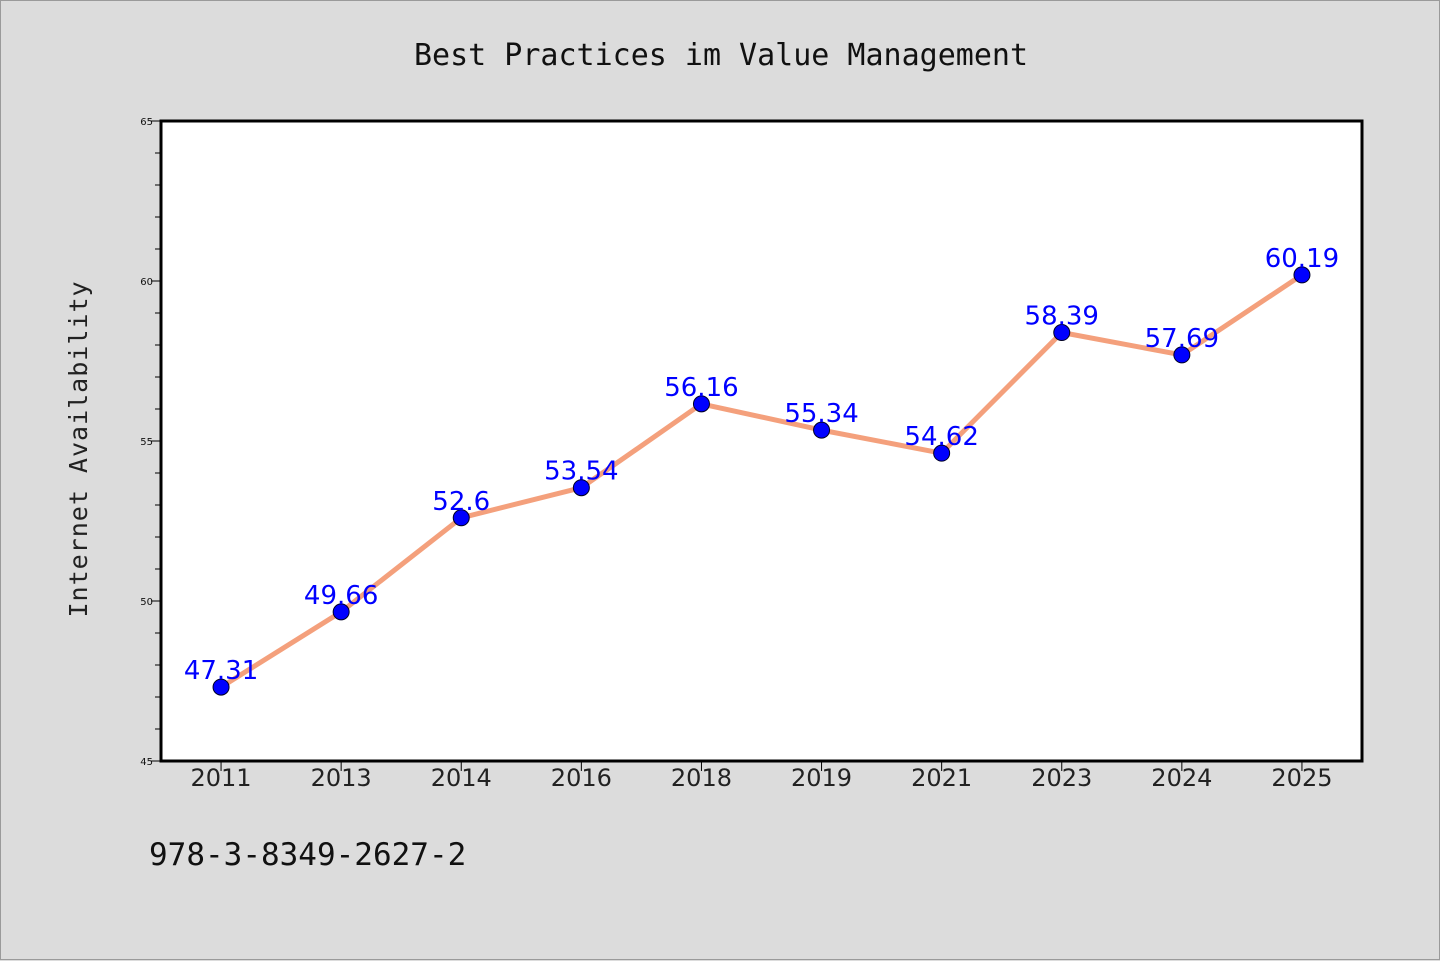  What do you see at coordinates (821, 778) in the screenshot?
I see `x-tick-label: 2019` at bounding box center [821, 778].